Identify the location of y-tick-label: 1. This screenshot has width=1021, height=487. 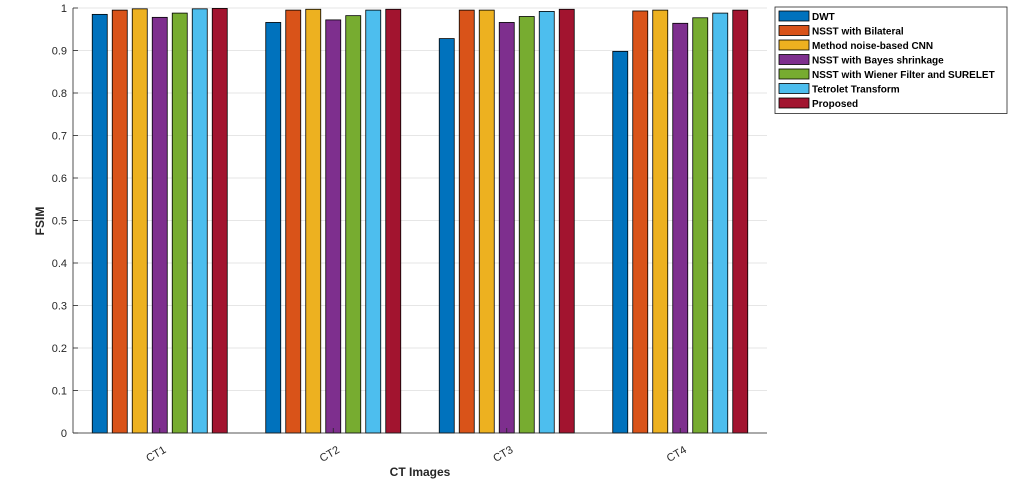
(64, 9).